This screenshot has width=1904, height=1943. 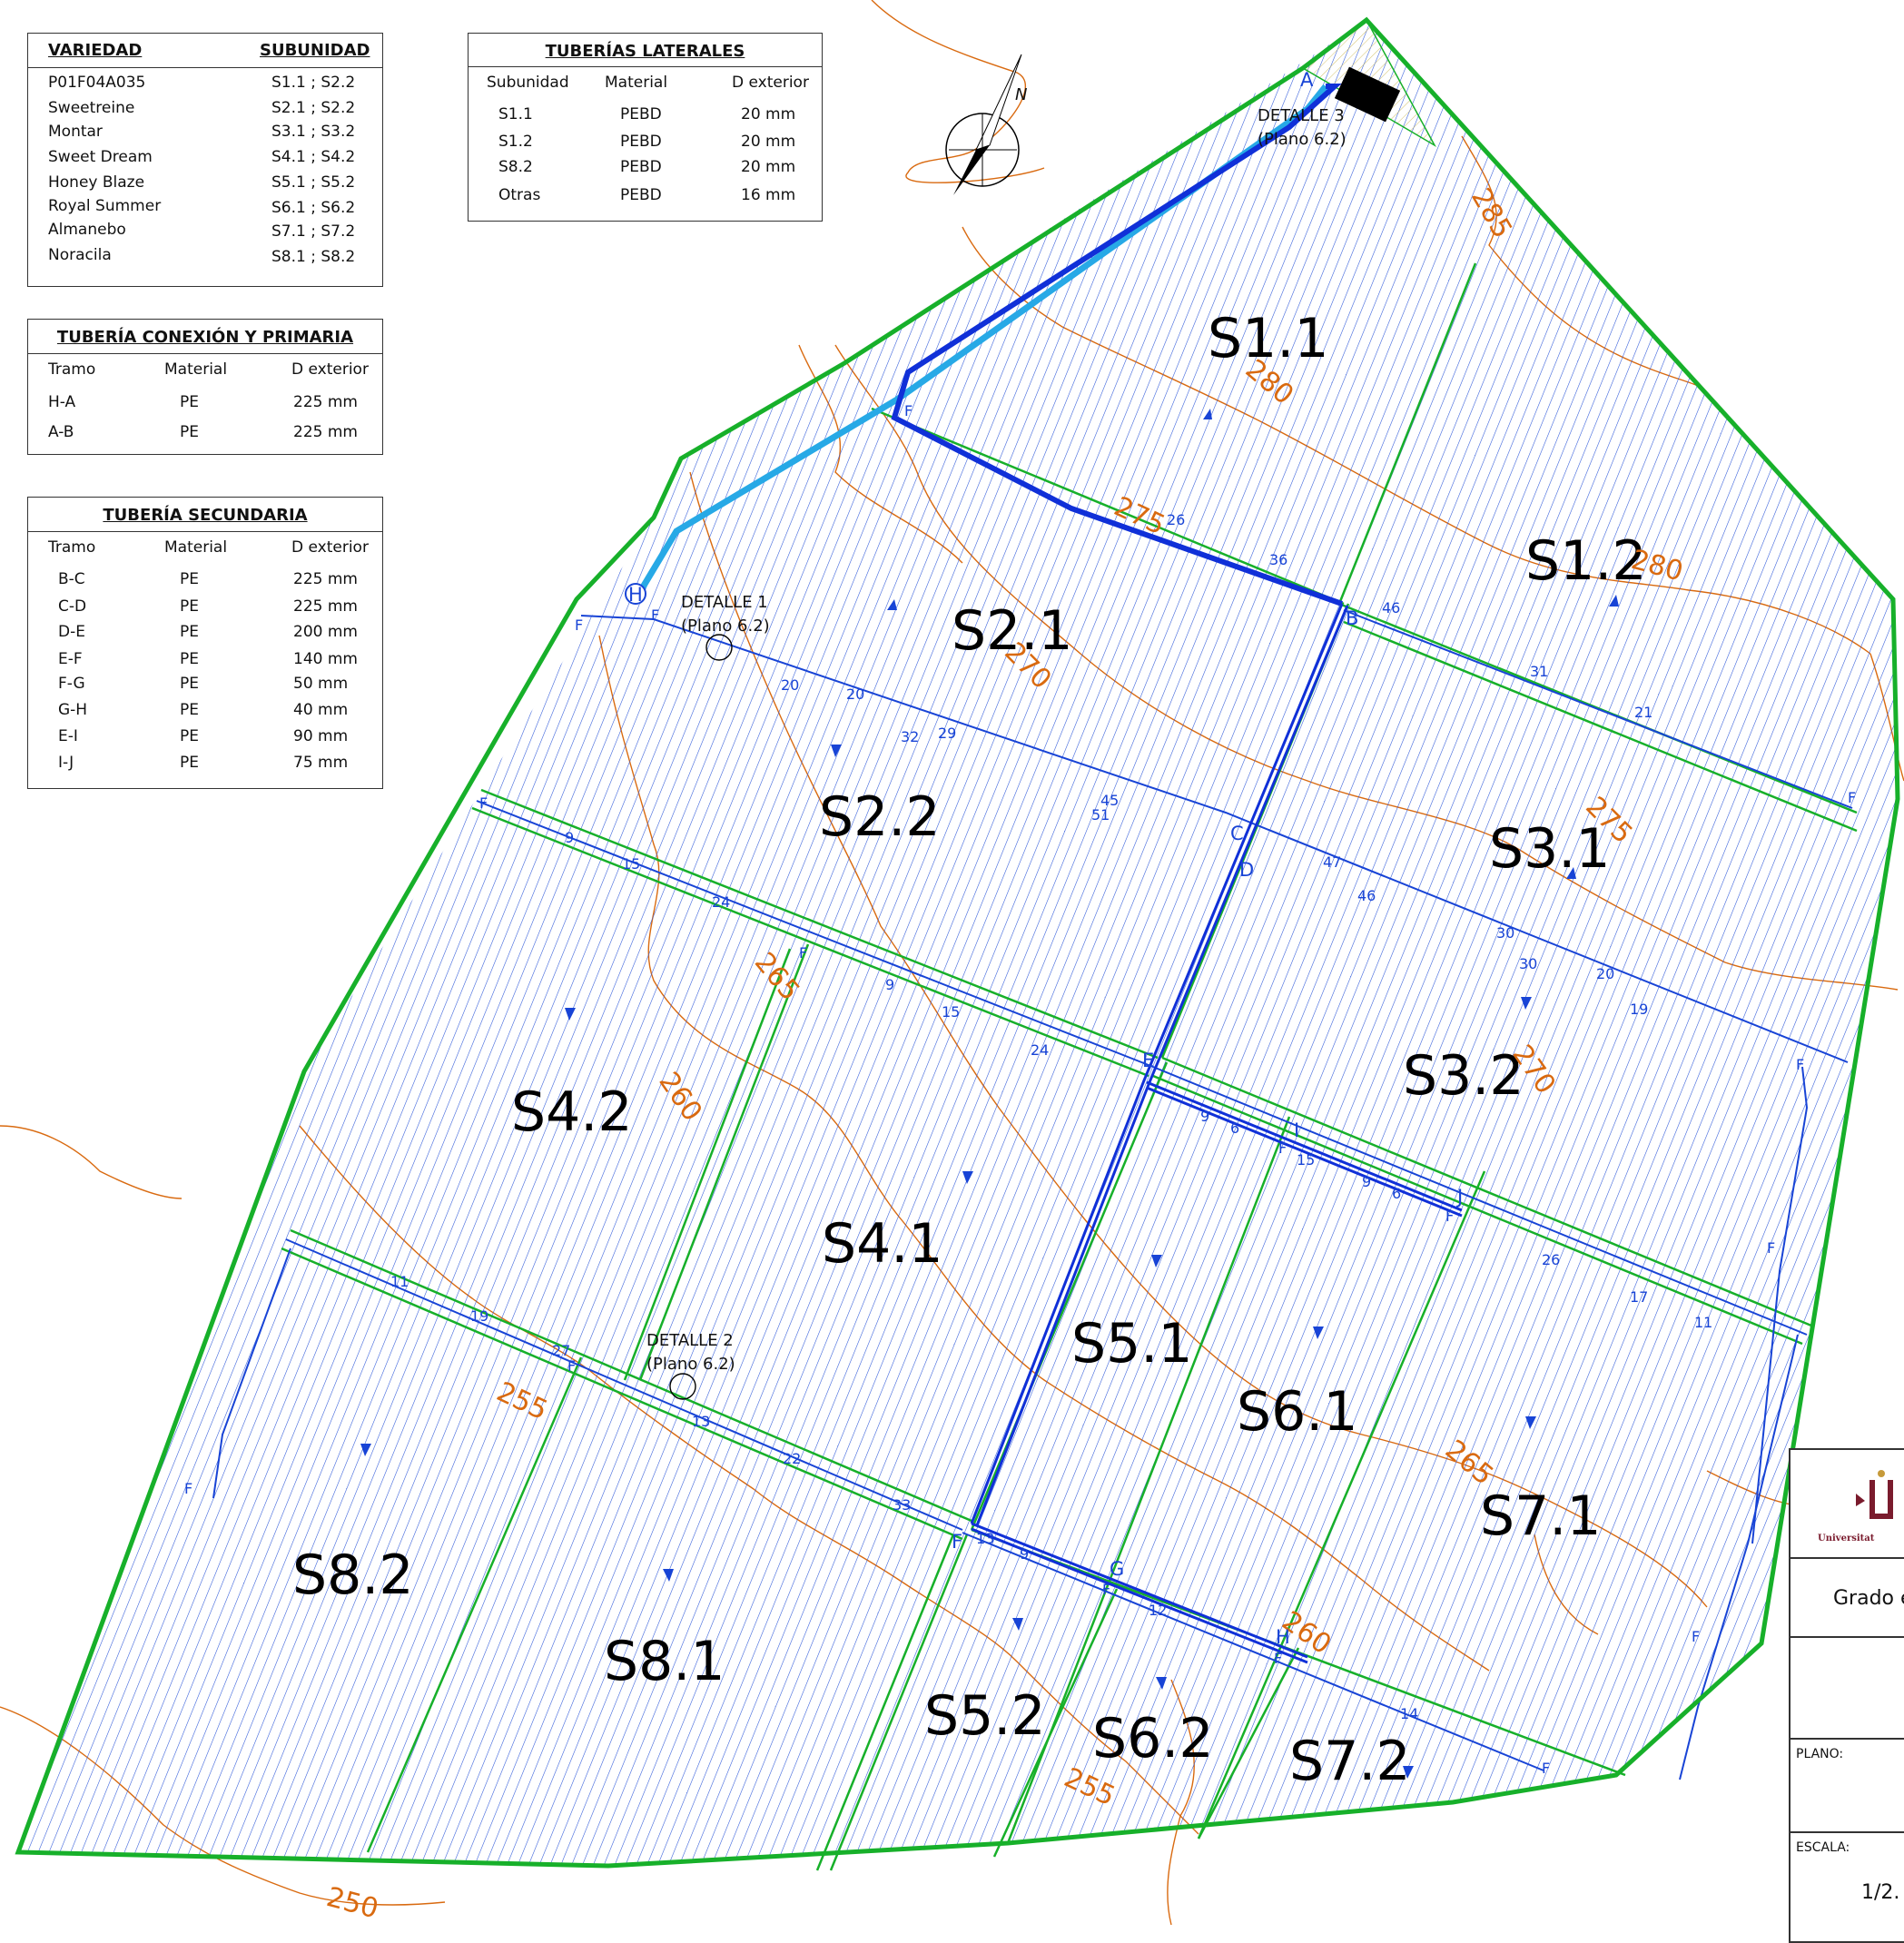 What do you see at coordinates (572, 1112) in the screenshot?
I see `subunit-label: S4.2` at bounding box center [572, 1112].